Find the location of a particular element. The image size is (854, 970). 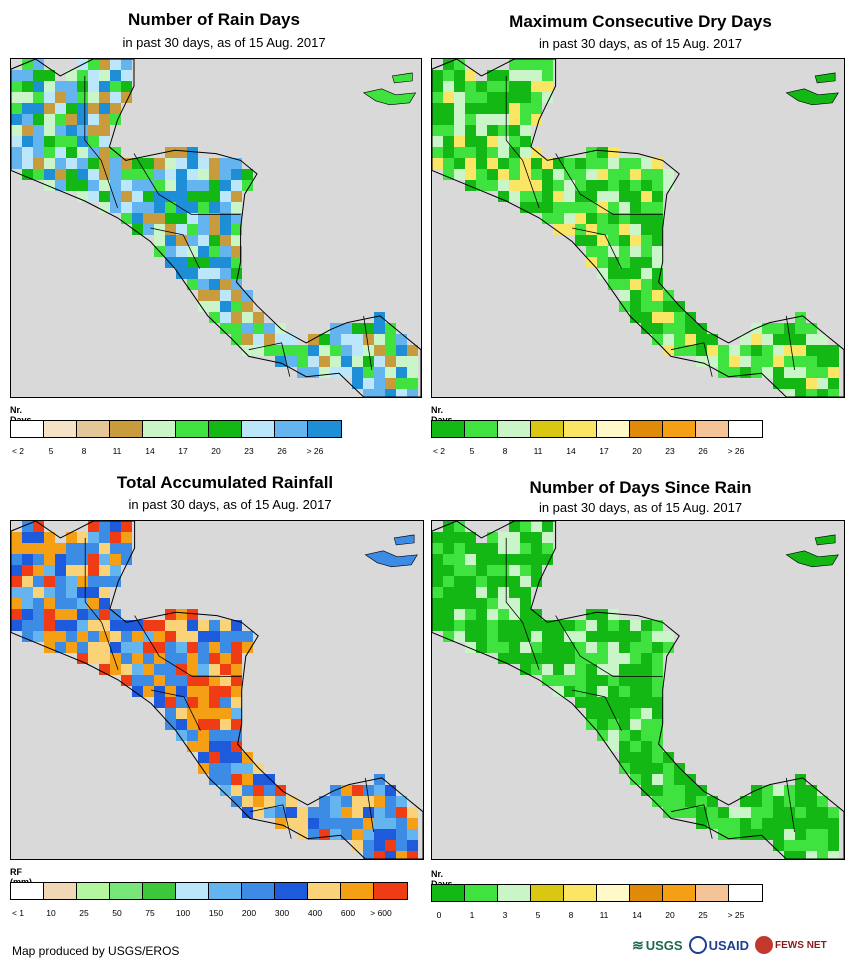

legend-label: 11 is located at coordinates (604, 915).